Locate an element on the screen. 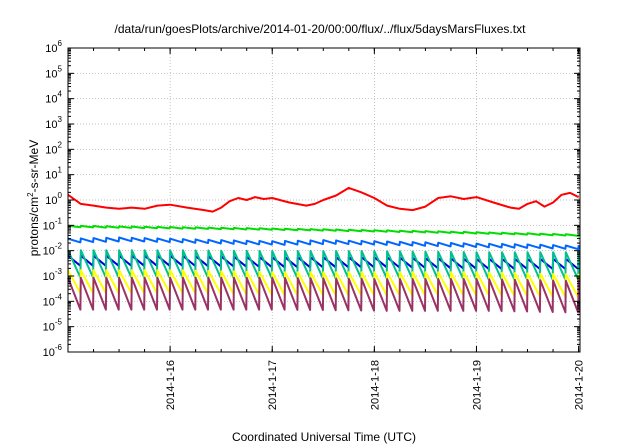 The height and width of the screenshot is (448, 640). x-tick-label: 2014-1-16 is located at coordinates (171, 385).